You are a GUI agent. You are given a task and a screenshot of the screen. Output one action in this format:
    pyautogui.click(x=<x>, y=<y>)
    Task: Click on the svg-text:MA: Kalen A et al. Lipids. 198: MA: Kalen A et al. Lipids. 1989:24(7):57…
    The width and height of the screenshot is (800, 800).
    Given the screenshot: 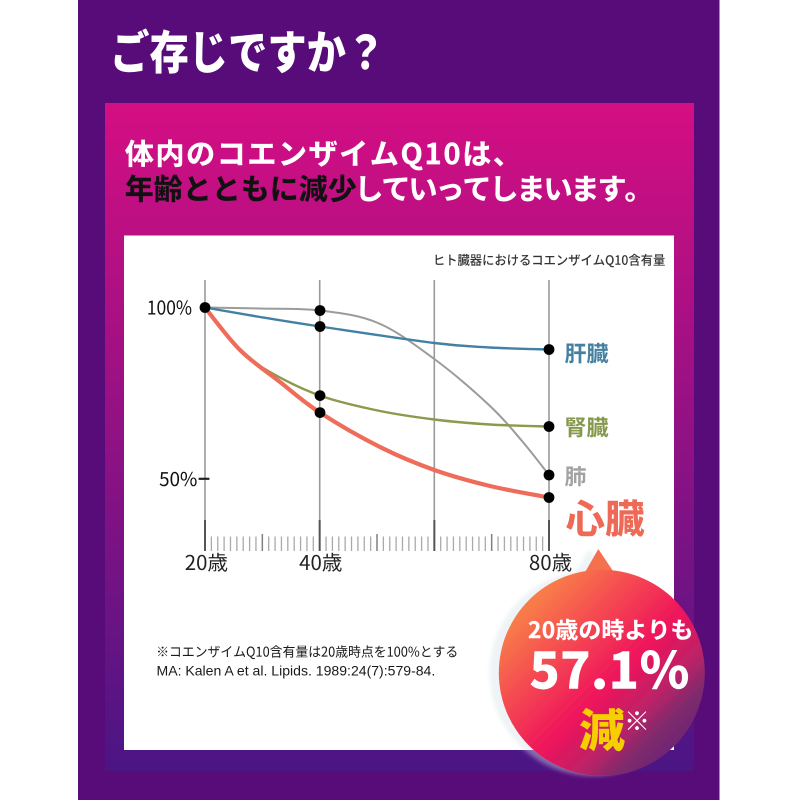 What is the action you would take?
    pyautogui.click(x=296, y=671)
    